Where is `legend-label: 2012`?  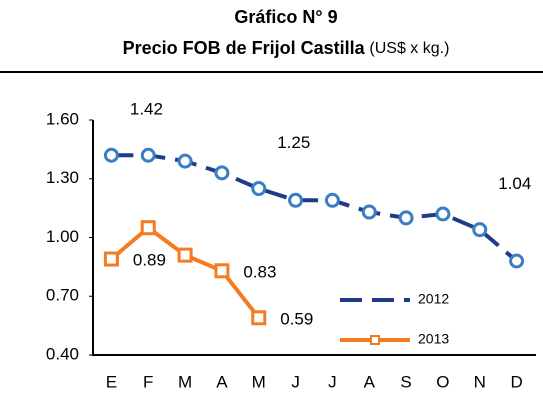 legend-label: 2012 is located at coordinates (433, 299).